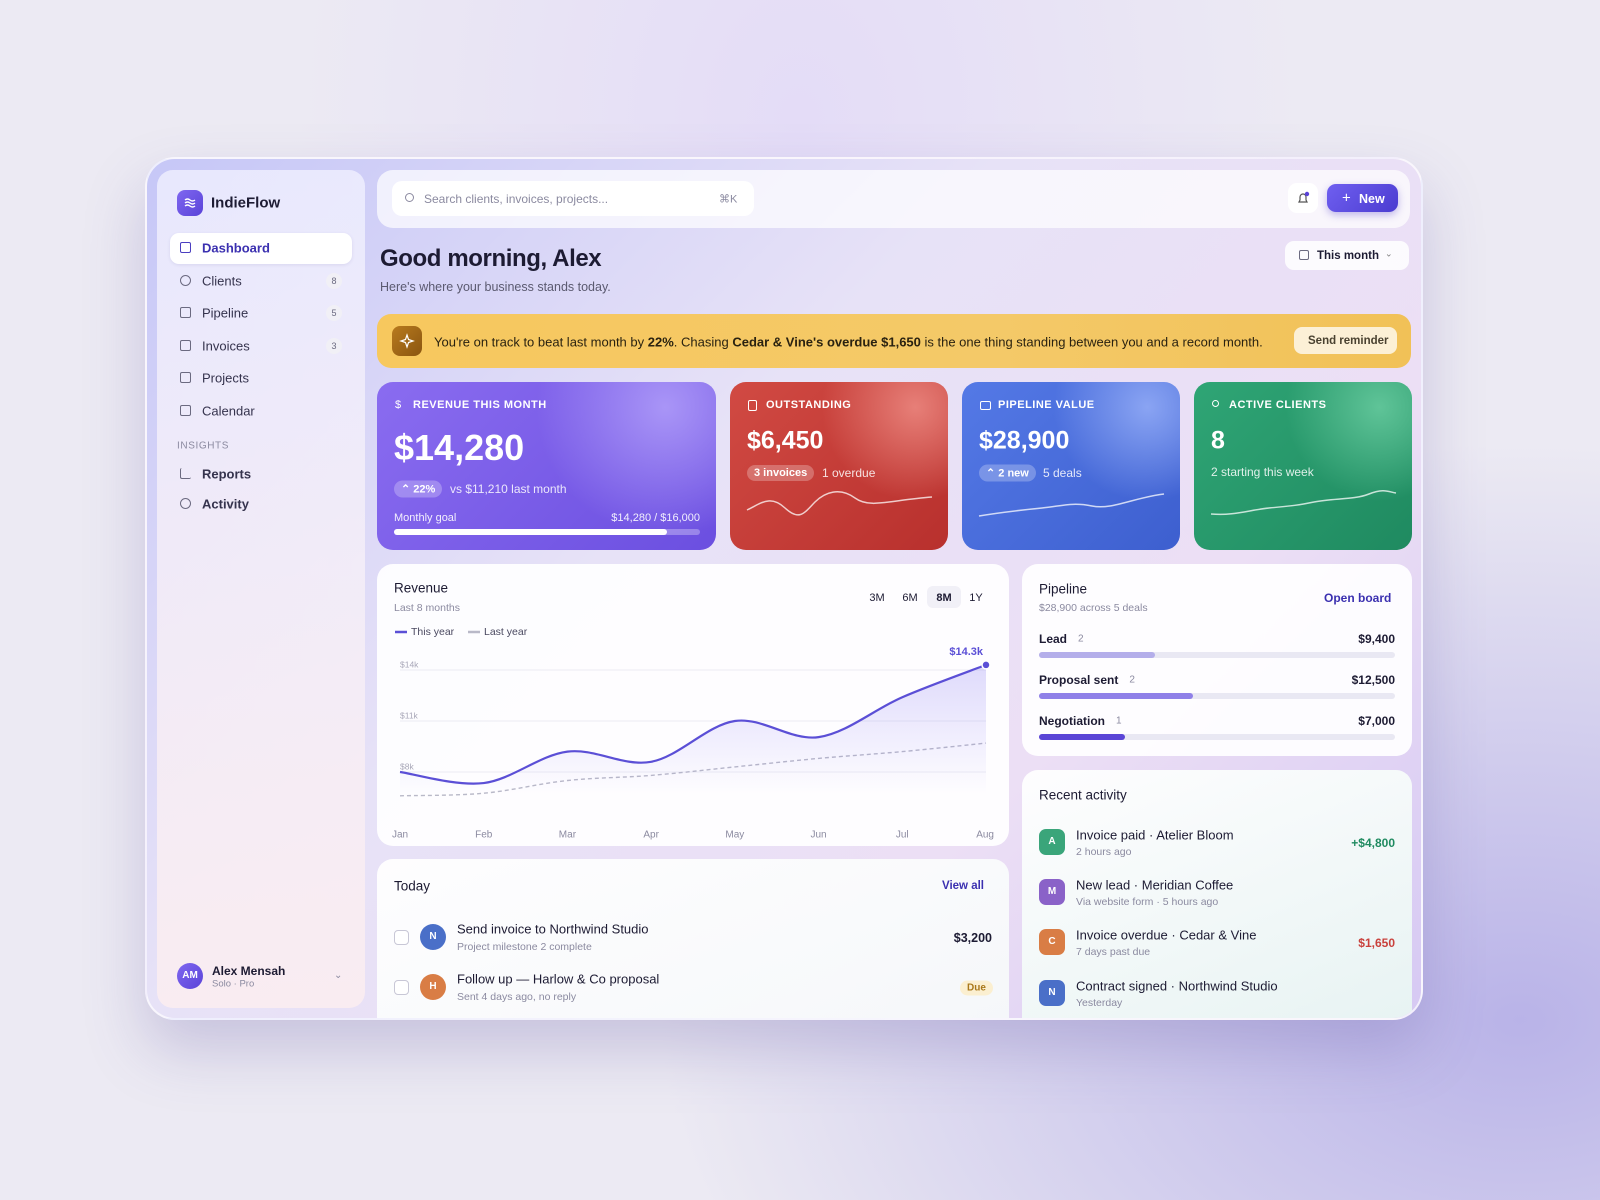 The height and width of the screenshot is (1200, 1600). Describe the element at coordinates (236, 248) in the screenshot. I see `nav-item: Dashboard` at that location.